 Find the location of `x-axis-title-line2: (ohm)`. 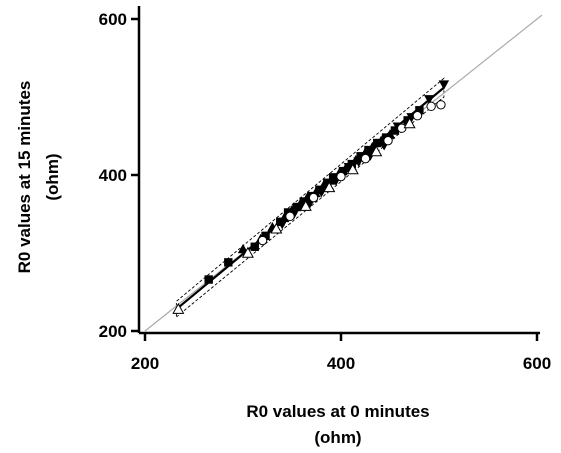

x-axis-title-line2: (ohm) is located at coordinates (337, 437).